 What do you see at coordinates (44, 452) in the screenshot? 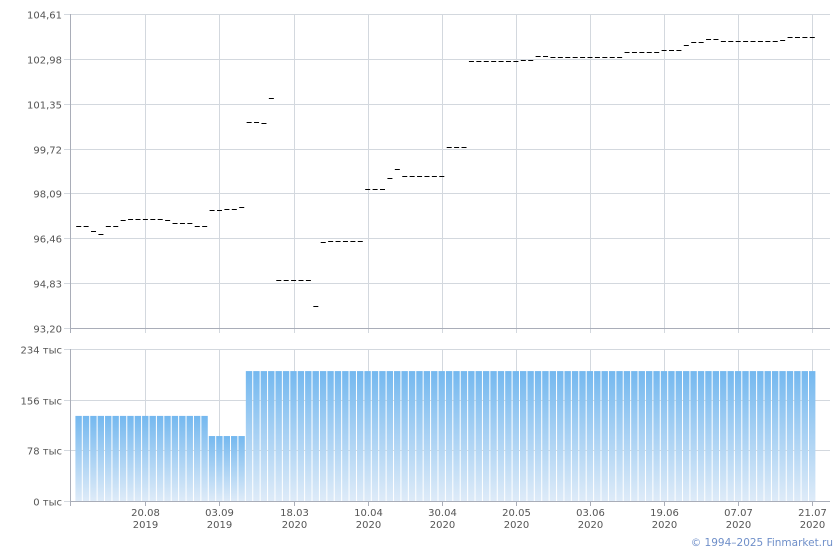
I see `volume-tick-label: 78 тыс` at bounding box center [44, 452].